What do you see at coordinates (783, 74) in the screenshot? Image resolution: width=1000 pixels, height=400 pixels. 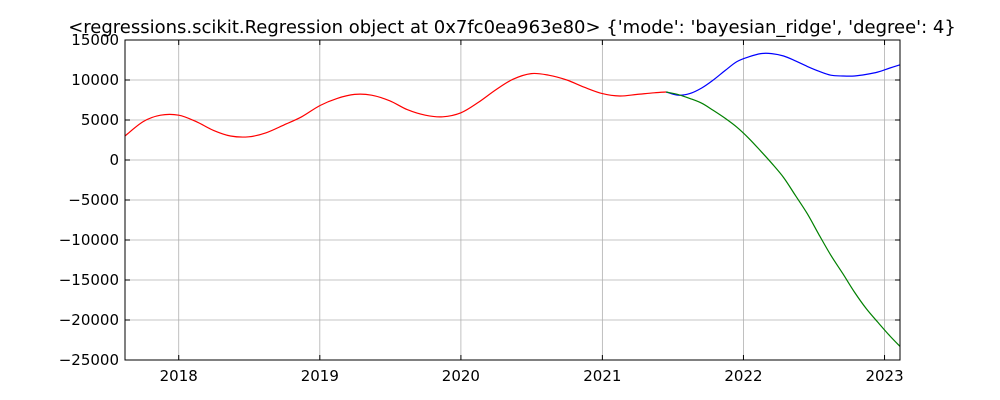 I see `series-line-blue` at bounding box center [783, 74].